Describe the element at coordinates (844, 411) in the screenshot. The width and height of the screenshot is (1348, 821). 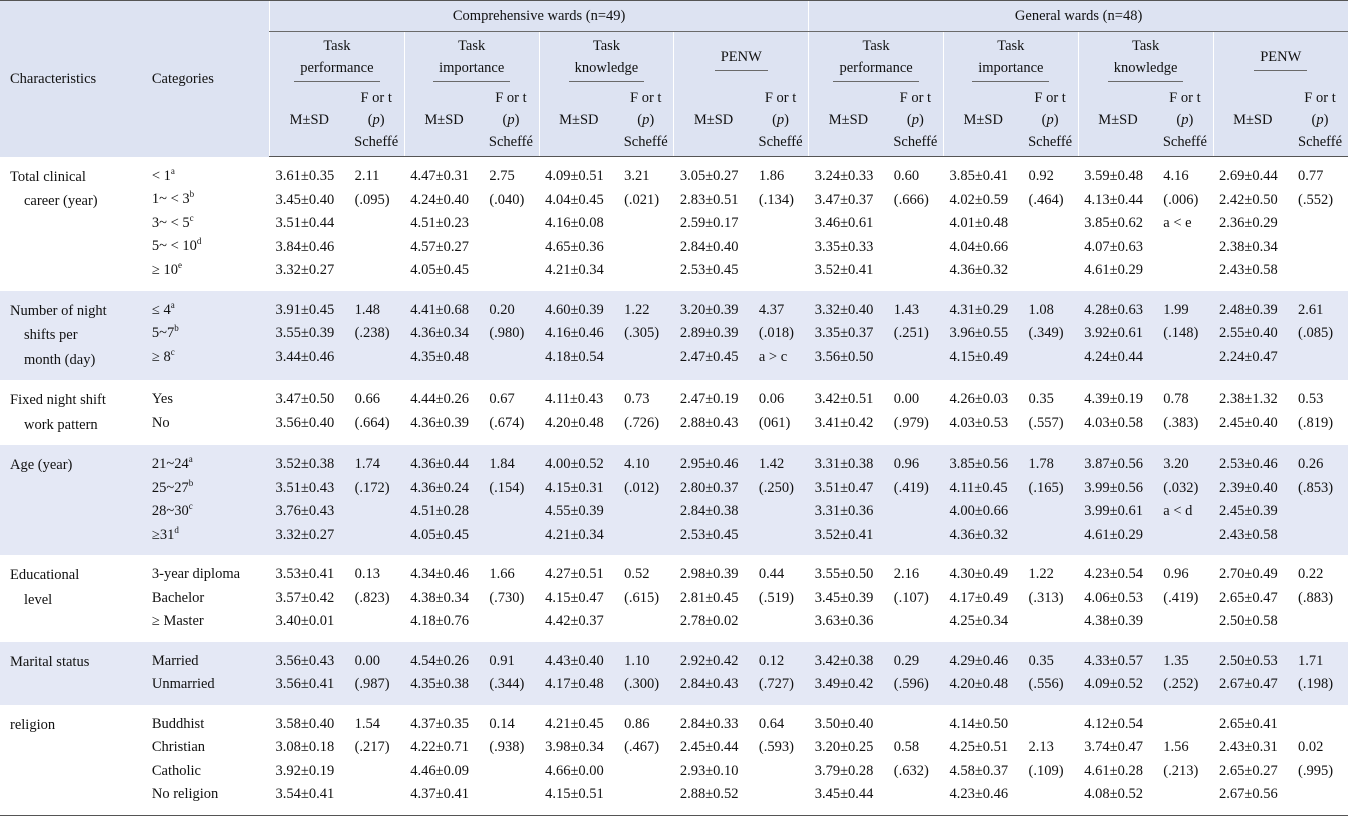
I see `msd-cell: 3.42±0.51 3.41±0.42` at that location.